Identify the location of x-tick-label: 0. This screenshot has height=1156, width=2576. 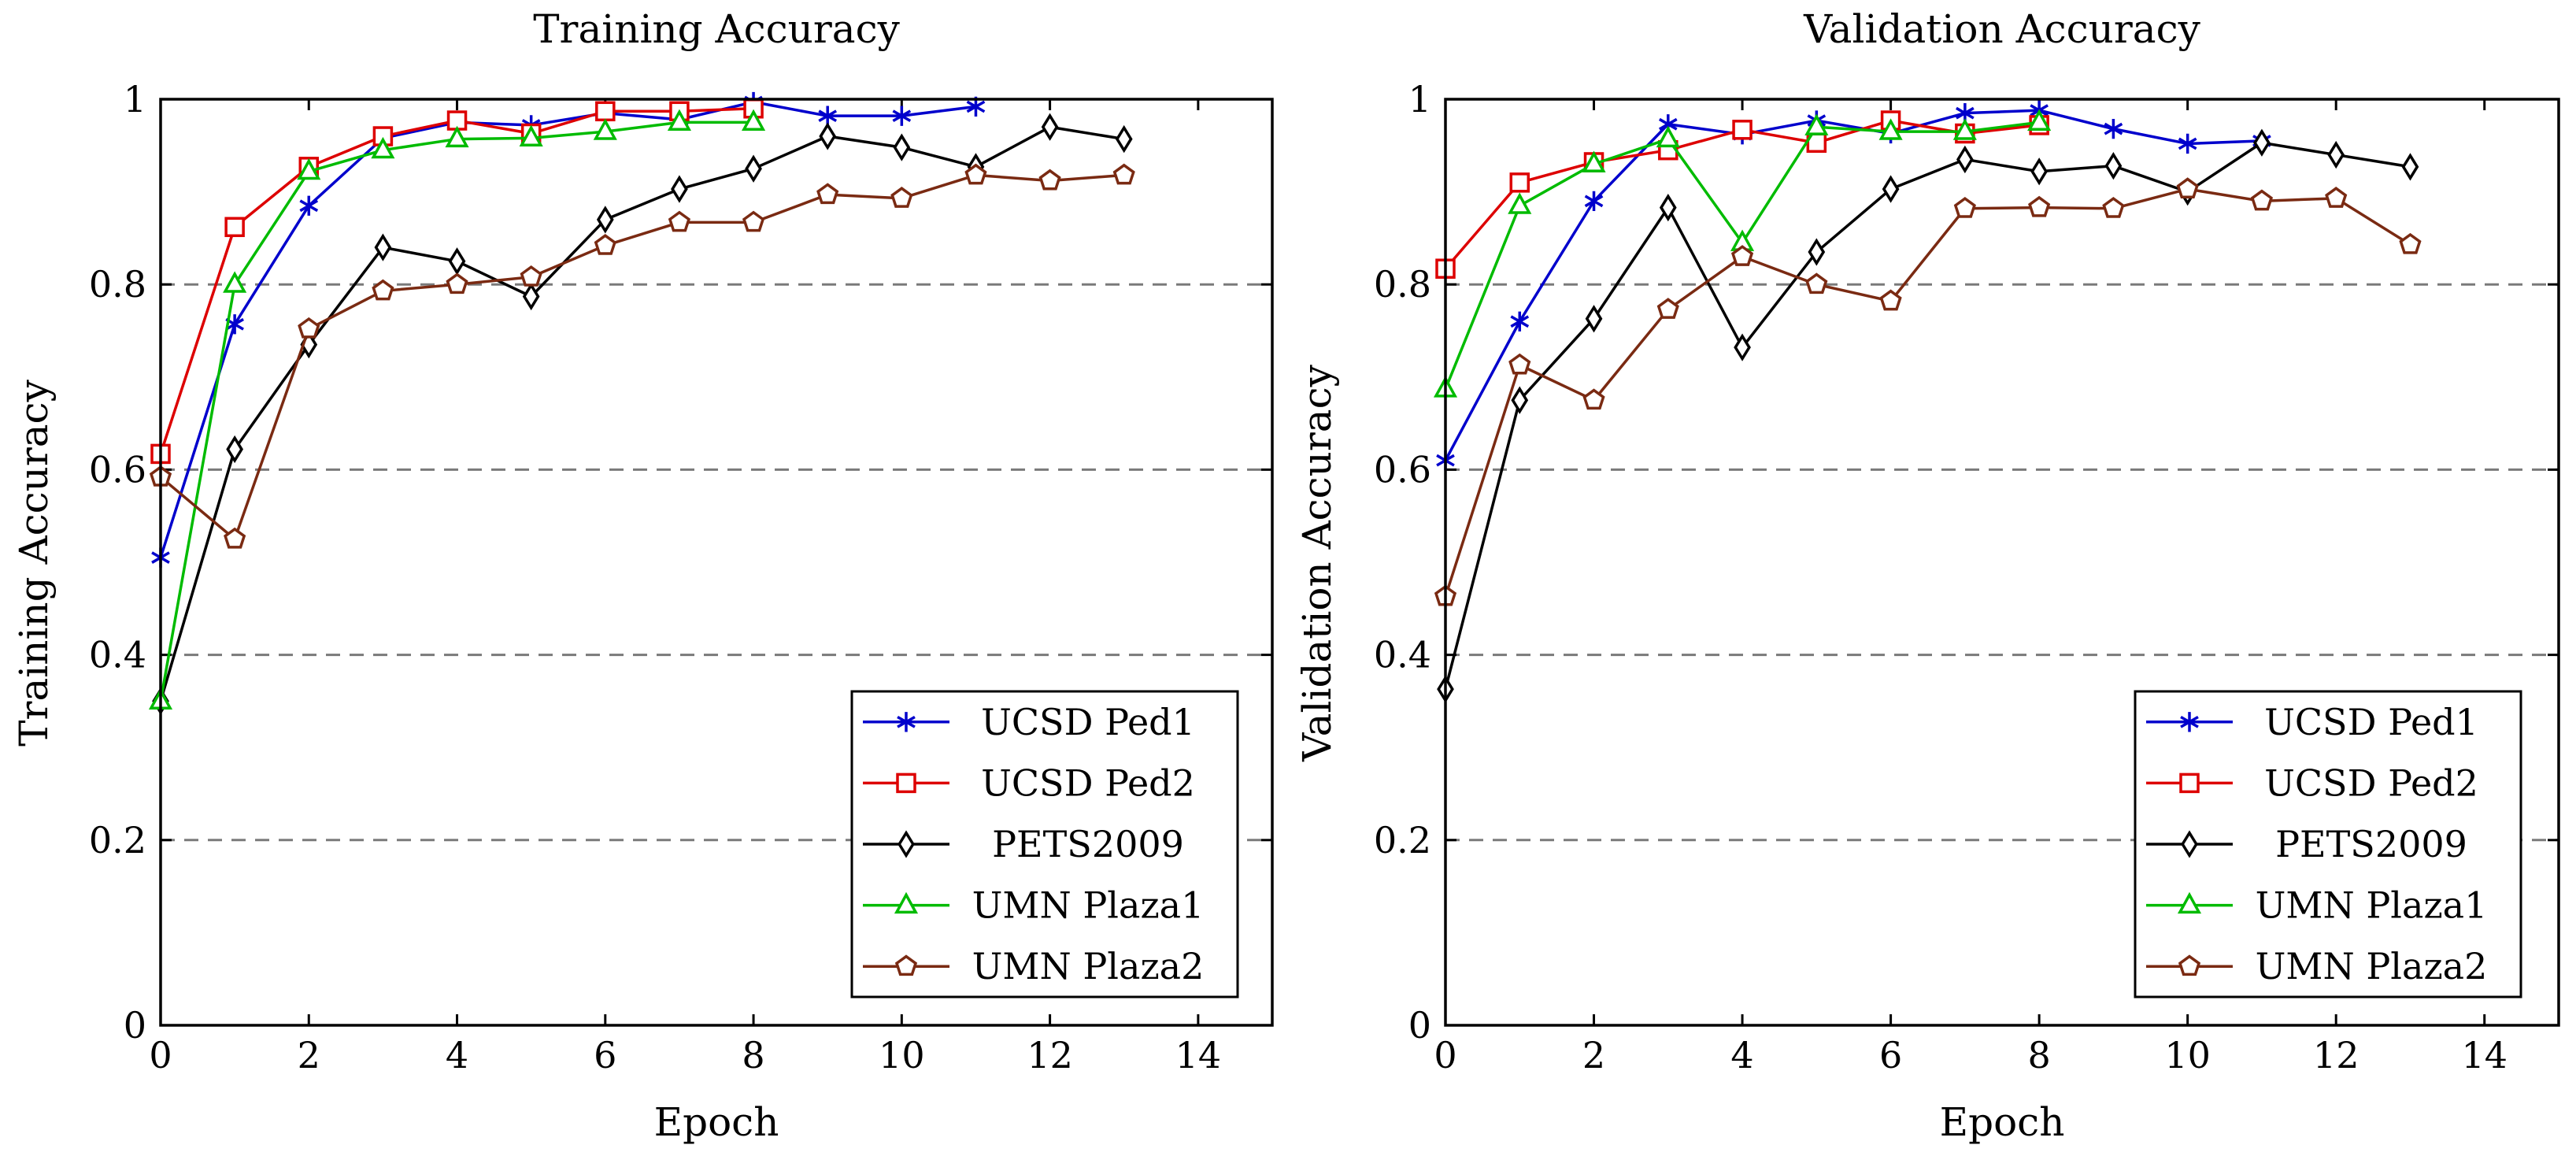
(1445, 1055).